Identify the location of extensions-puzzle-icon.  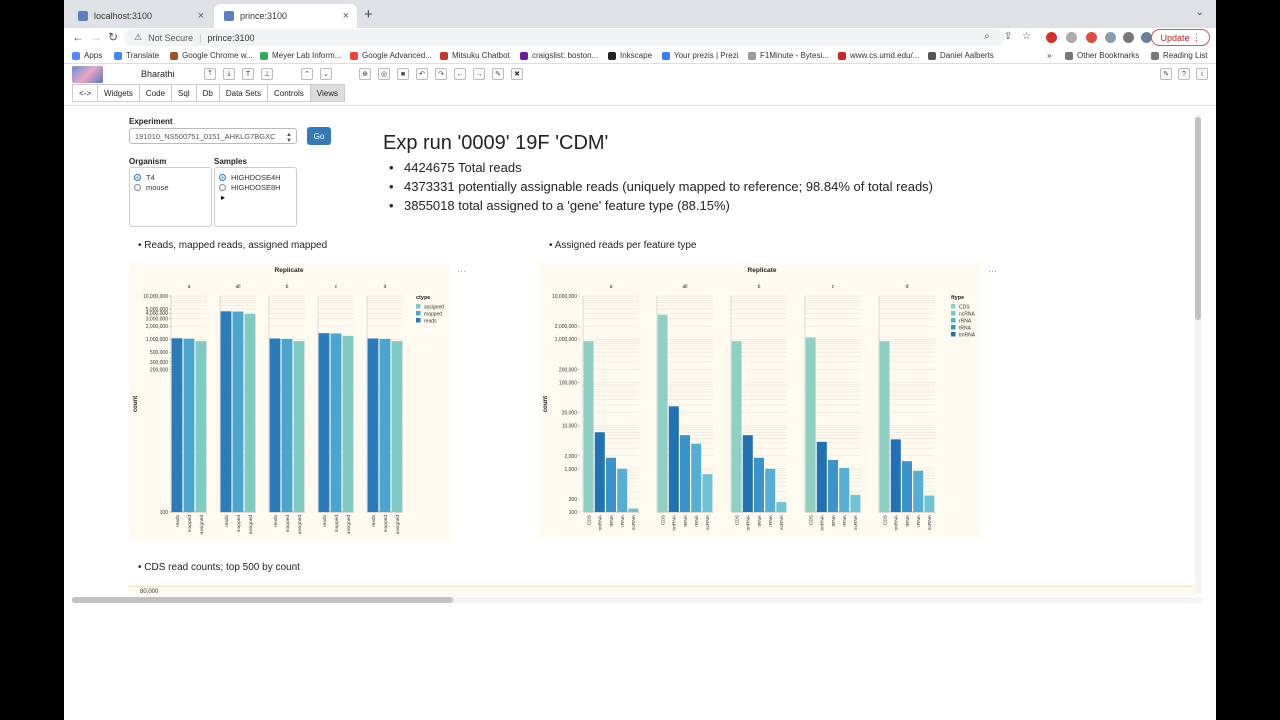
(1128, 37).